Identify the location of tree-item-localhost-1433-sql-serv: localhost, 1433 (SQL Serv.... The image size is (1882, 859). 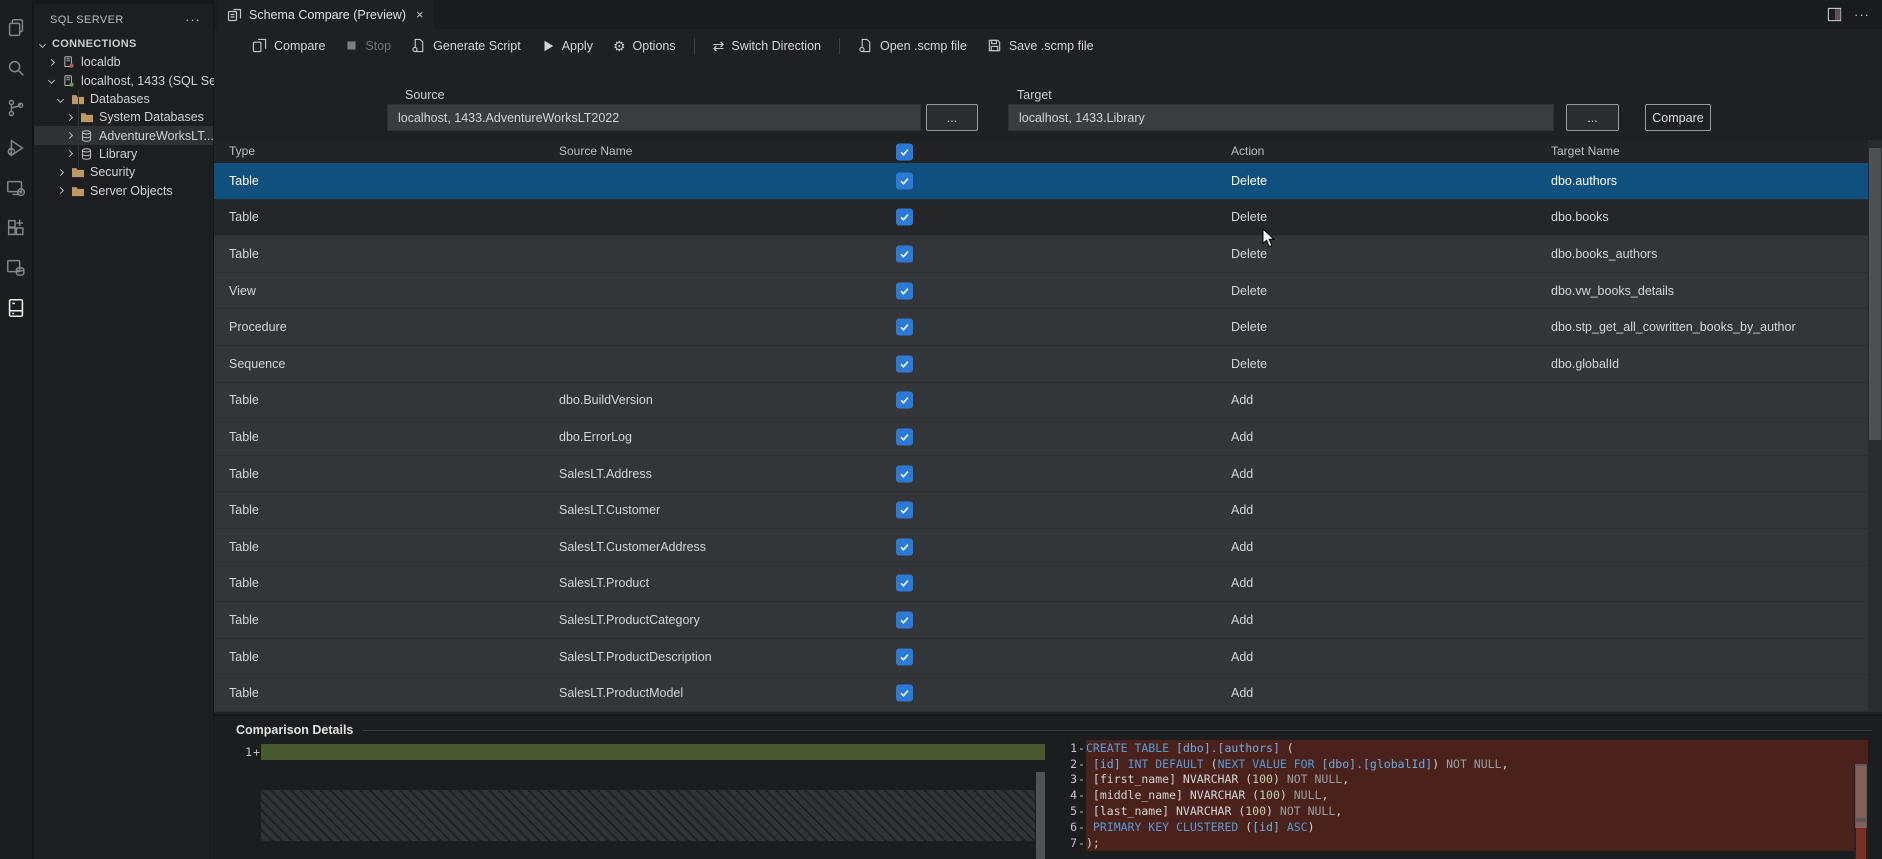
(135, 81).